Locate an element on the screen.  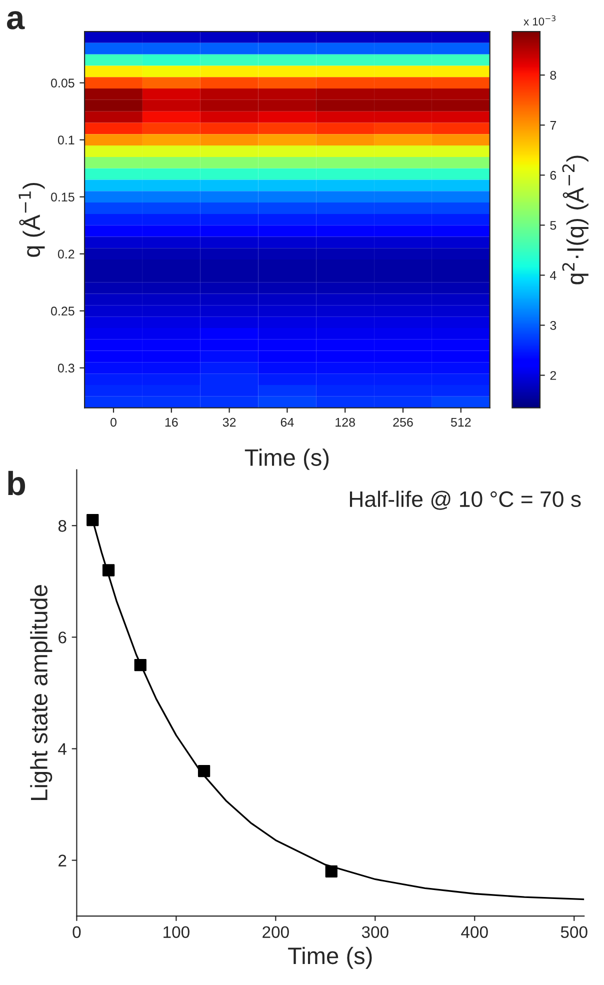
y-tick-label: 4 is located at coordinates (62, 749).